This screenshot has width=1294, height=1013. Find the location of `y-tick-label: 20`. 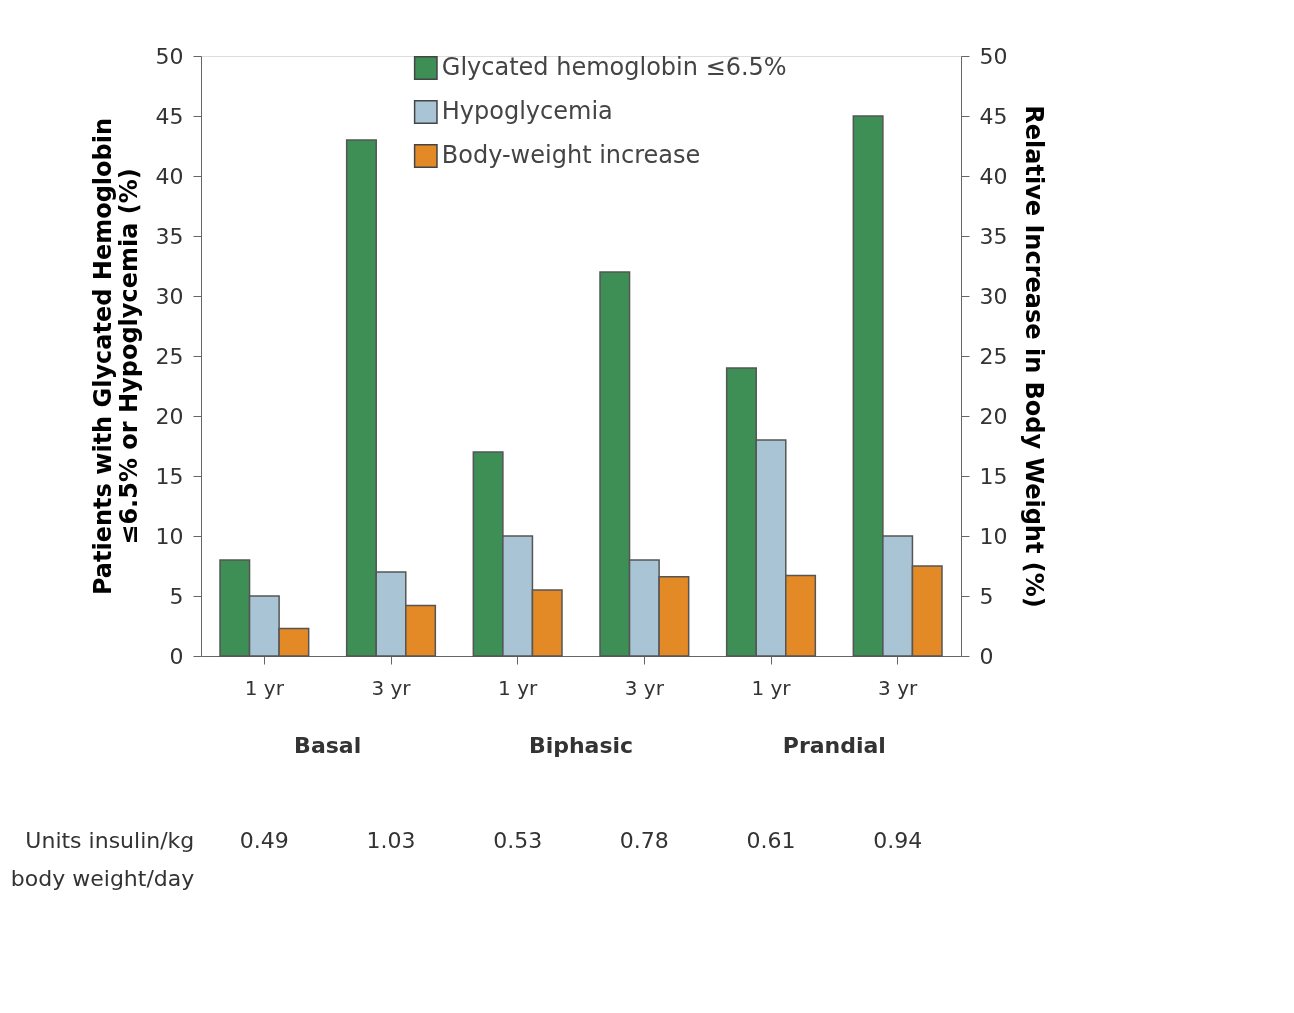

y-tick-label: 20 is located at coordinates (169, 416).